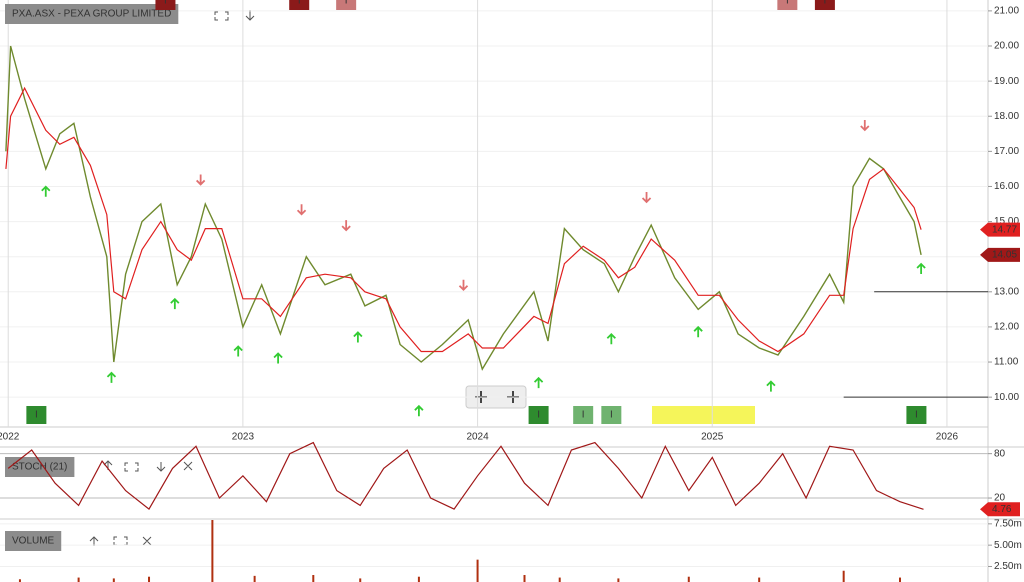 This screenshot has width=1024, height=582. Describe the element at coordinates (1006, 186) in the screenshot. I see `y-tick-label: 16.00` at that location.